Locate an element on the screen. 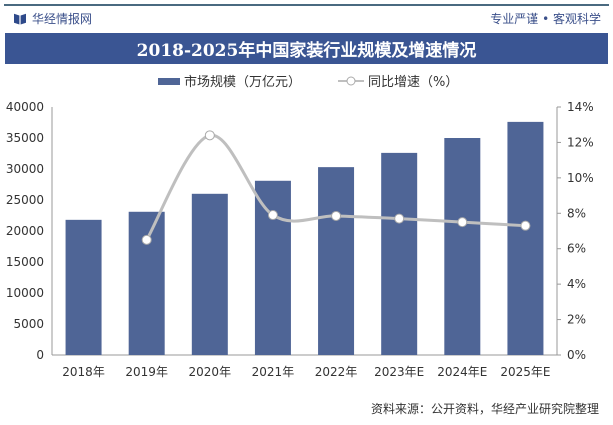  y-left-tick-label: 20000 is located at coordinates (25, 231).